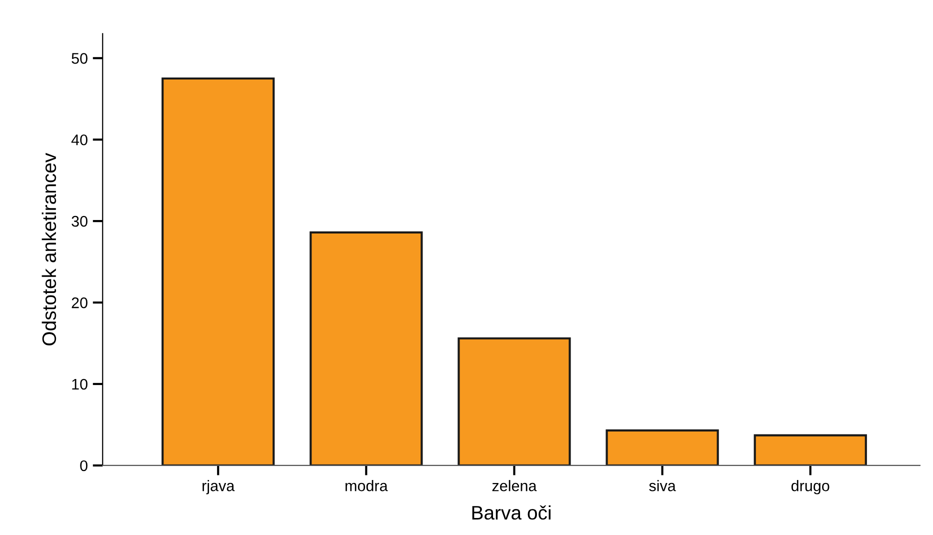 This screenshot has width=933, height=535. Describe the element at coordinates (80, 221) in the screenshot. I see `y-tick-label: 30` at that location.